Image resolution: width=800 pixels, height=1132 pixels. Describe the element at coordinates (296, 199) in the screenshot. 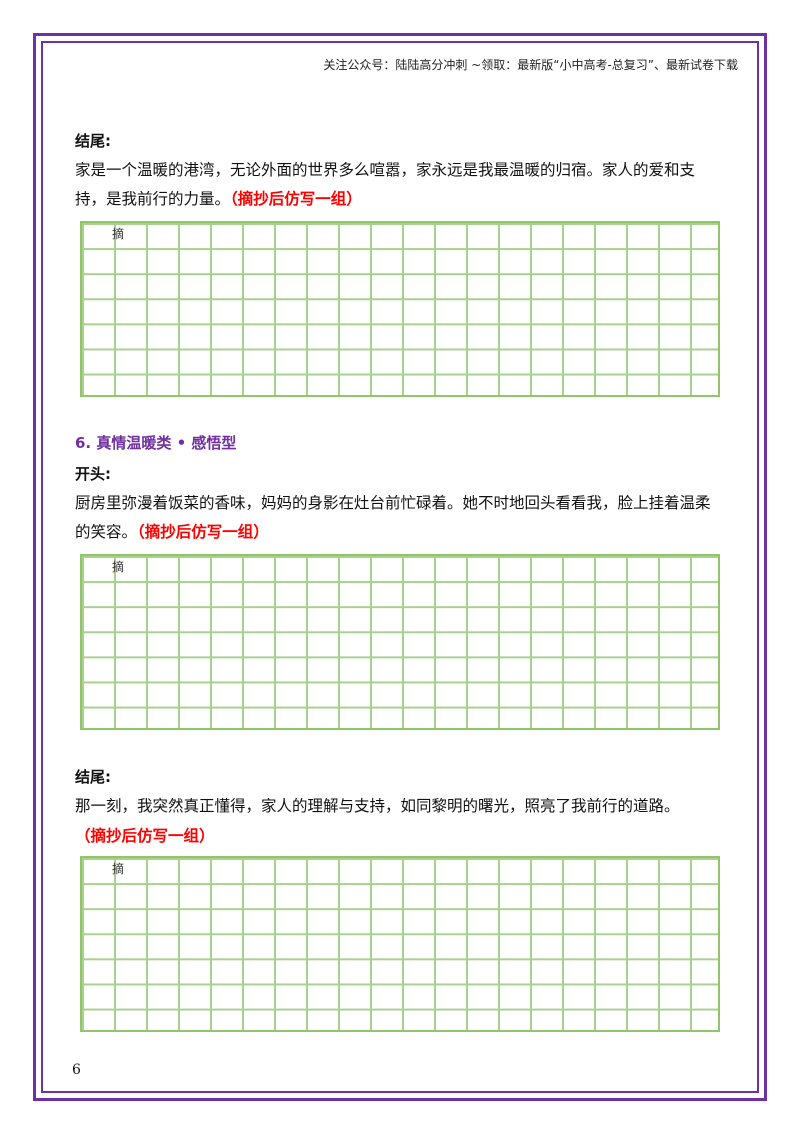

I see `copy-instruction-1: （摘抄后仿写一组）` at that location.